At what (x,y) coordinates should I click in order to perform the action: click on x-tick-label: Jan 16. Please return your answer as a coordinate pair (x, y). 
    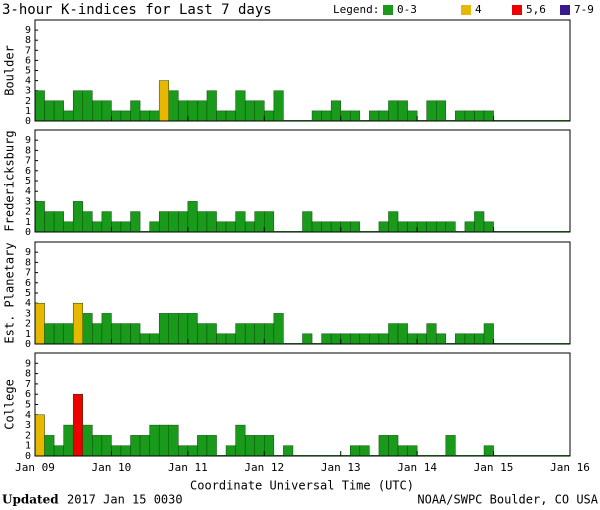
    Looking at the image, I should click on (570, 467).